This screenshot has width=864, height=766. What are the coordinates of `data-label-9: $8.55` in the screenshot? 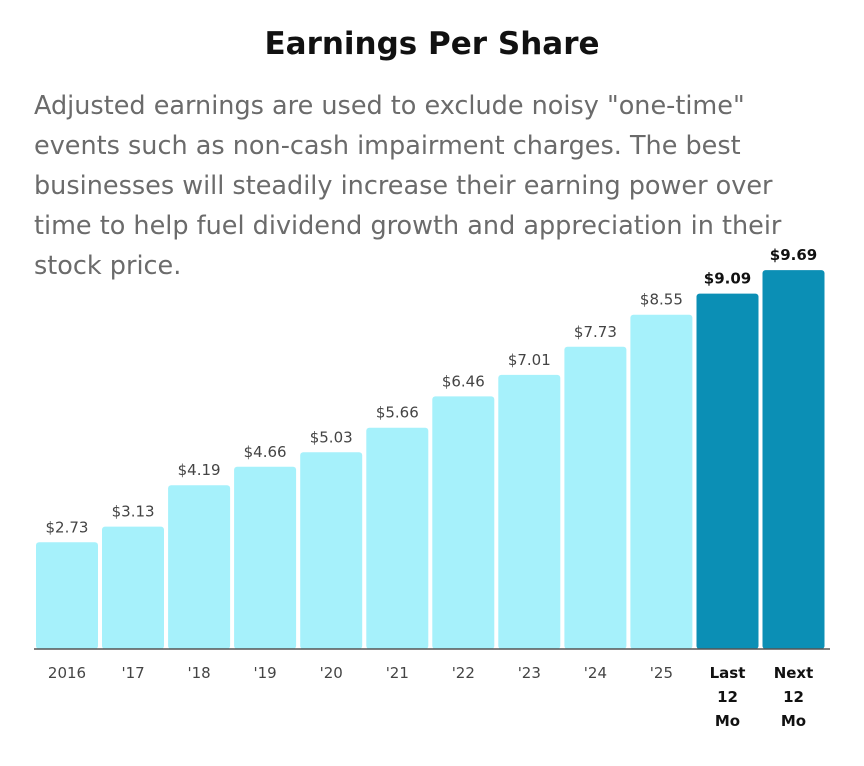 It's located at (661, 300).